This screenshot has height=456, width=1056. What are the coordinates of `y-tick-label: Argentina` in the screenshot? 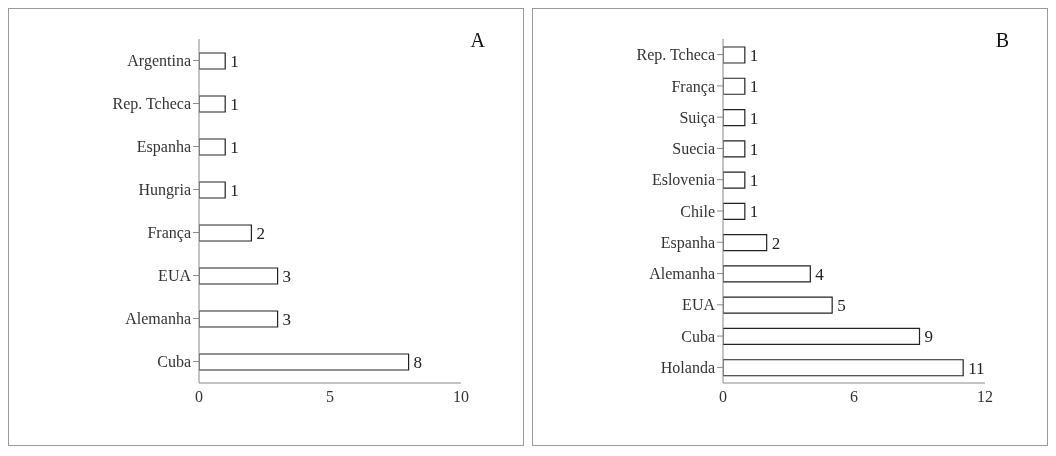 It's located at (159, 61).